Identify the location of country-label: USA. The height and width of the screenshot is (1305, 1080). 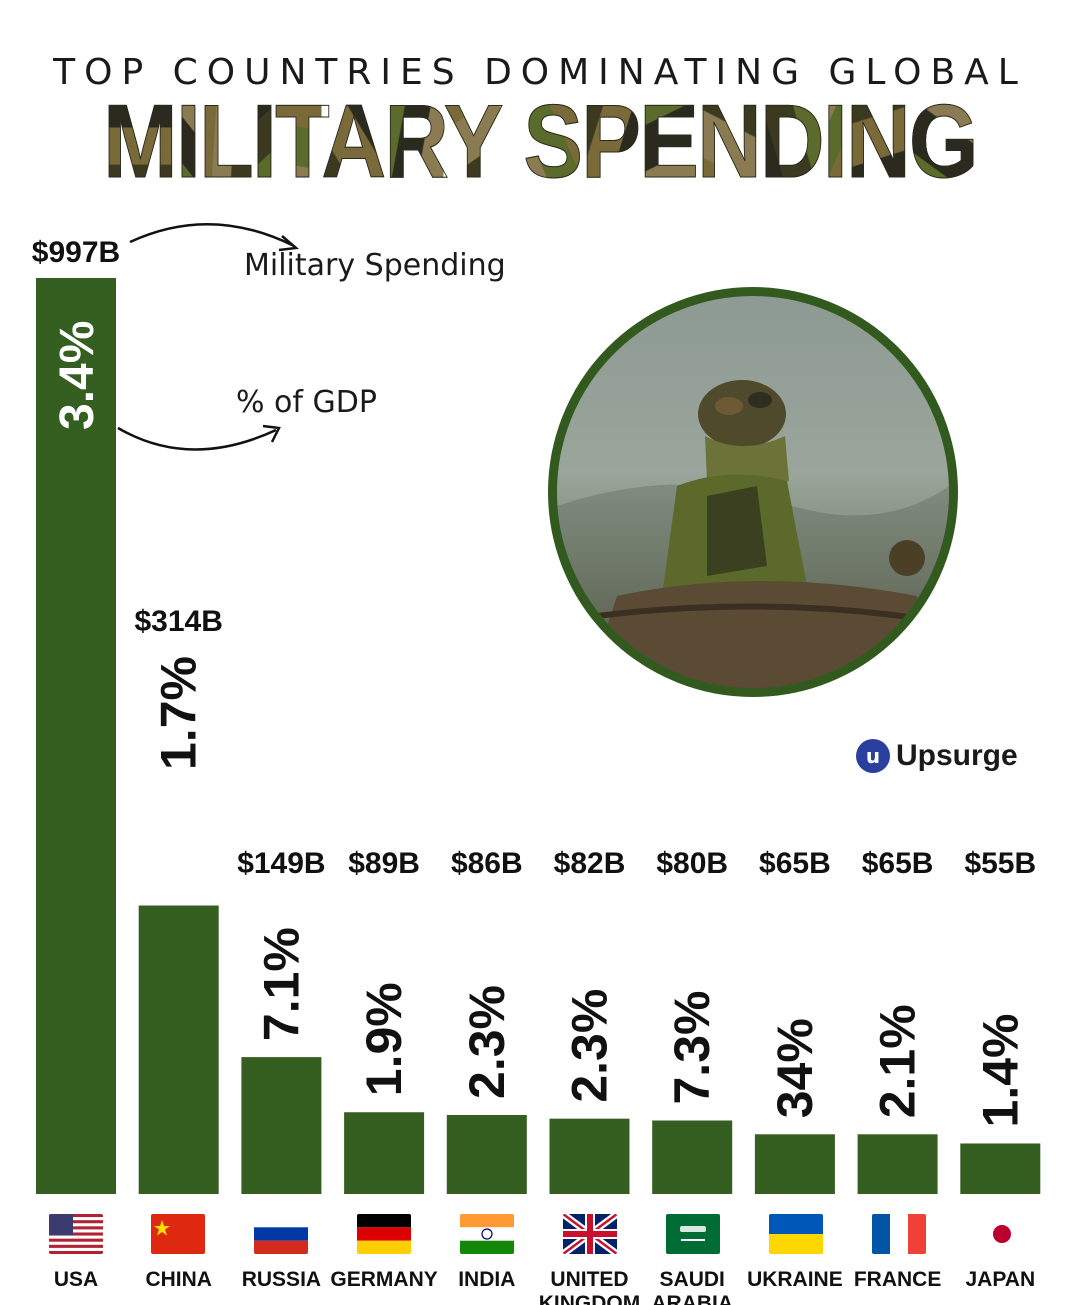
(76, 1279).